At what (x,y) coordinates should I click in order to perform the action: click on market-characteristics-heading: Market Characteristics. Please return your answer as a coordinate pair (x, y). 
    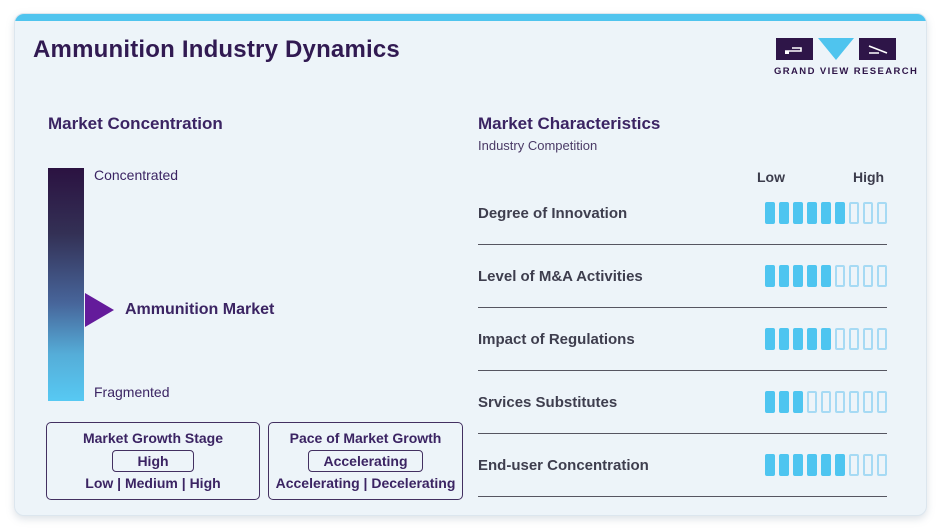
    Looking at the image, I should click on (569, 123).